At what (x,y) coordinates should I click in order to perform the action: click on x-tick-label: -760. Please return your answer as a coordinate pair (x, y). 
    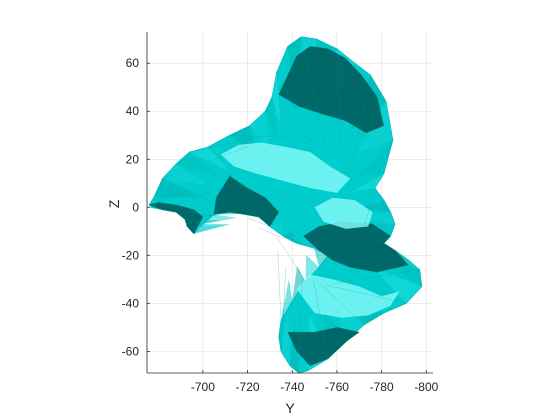
    Looking at the image, I should click on (337, 387).